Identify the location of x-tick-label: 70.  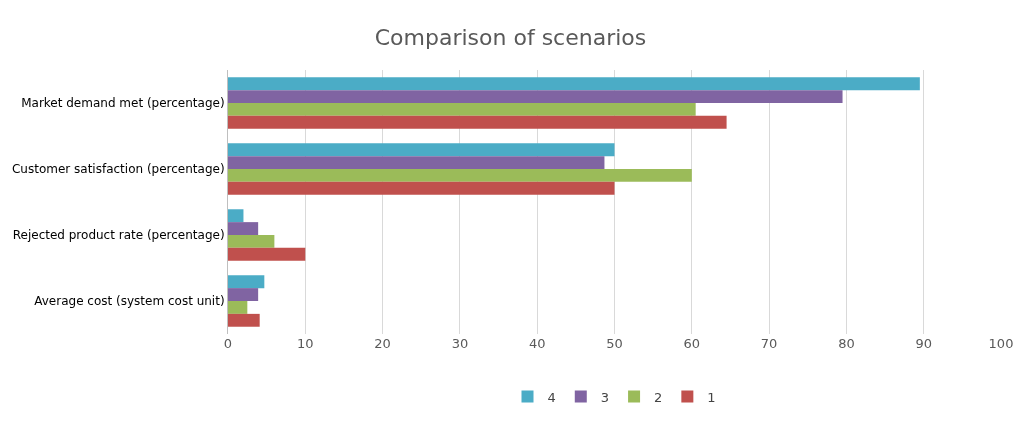
(769, 343).